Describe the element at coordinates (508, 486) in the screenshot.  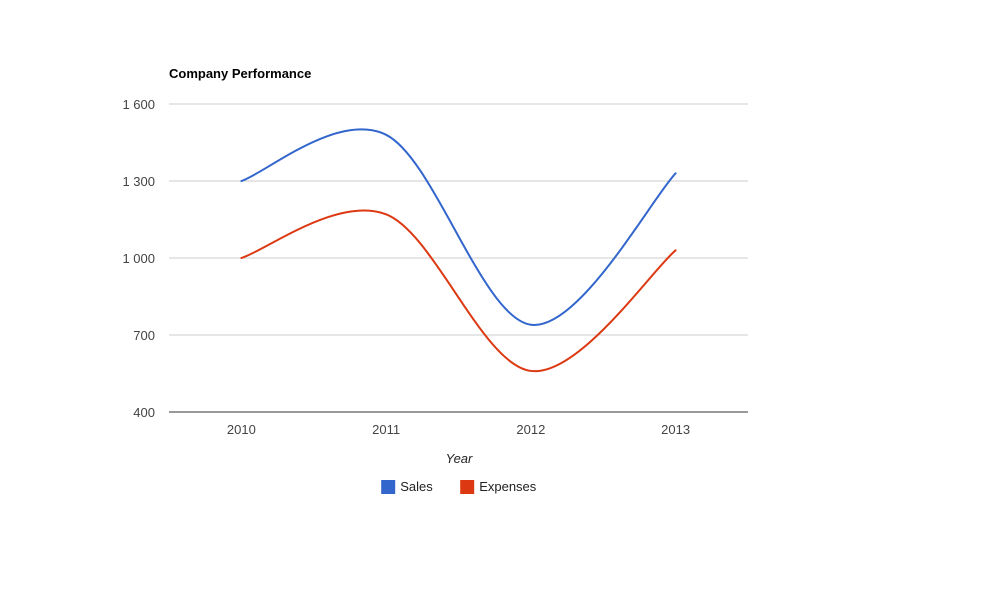
I see `legend-label-expenses: Expenses` at that location.